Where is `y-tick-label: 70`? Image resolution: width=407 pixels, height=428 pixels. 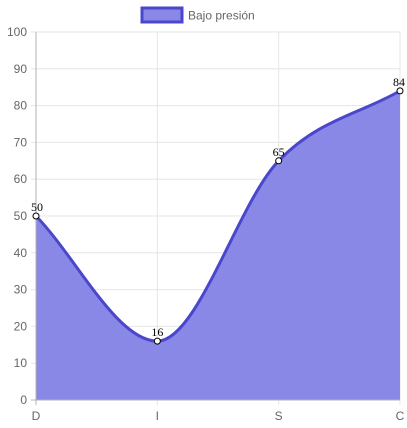
y-tick-label: 70 is located at coordinates (21, 142).